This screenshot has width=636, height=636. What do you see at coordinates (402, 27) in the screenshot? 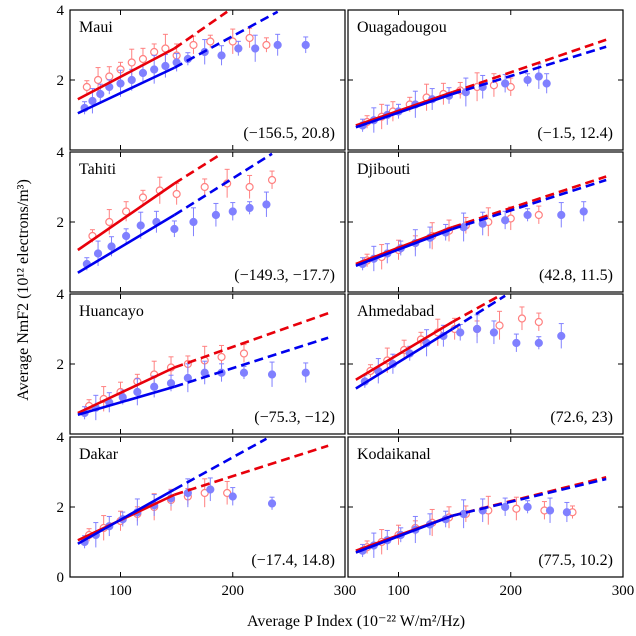
I see `panel-title: Ouagadougou` at bounding box center [402, 27].